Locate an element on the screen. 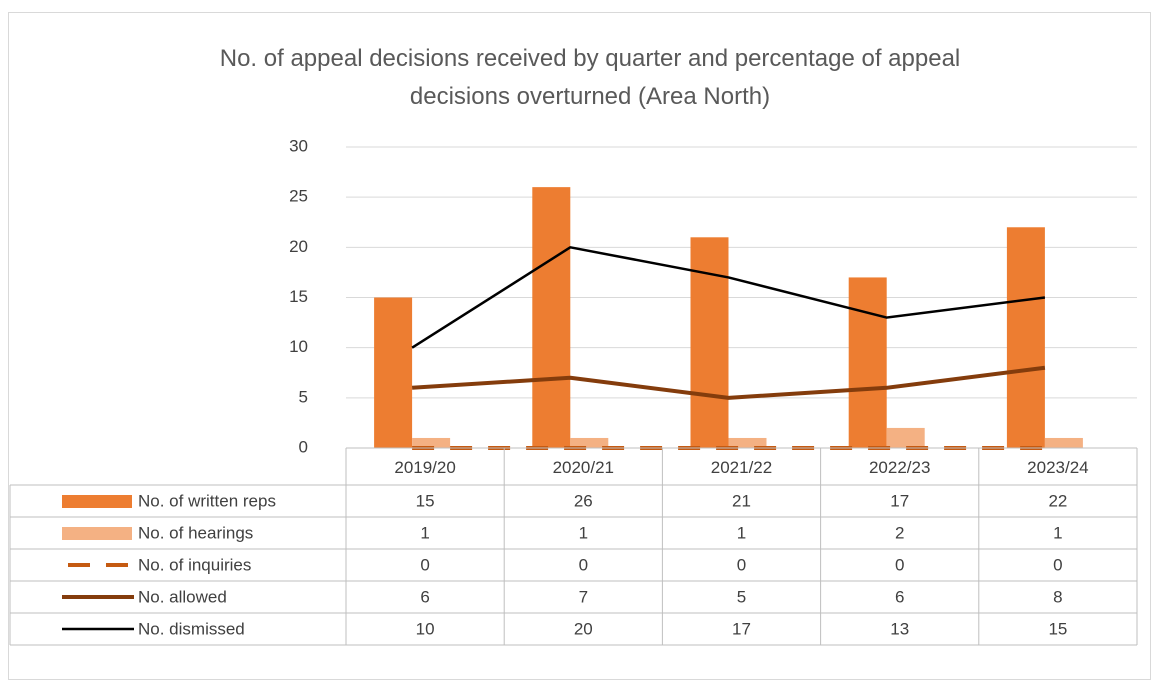 This screenshot has height=681, width=1152. table-value: 13 is located at coordinates (899, 628).